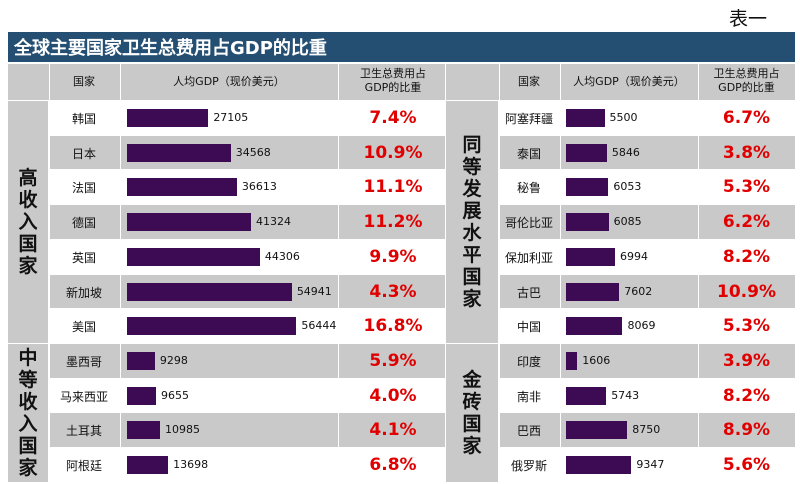 This screenshot has width=800, height=484. Describe the element at coordinates (746, 395) in the screenshot. I see `health-share-value: 8.2%` at that location.